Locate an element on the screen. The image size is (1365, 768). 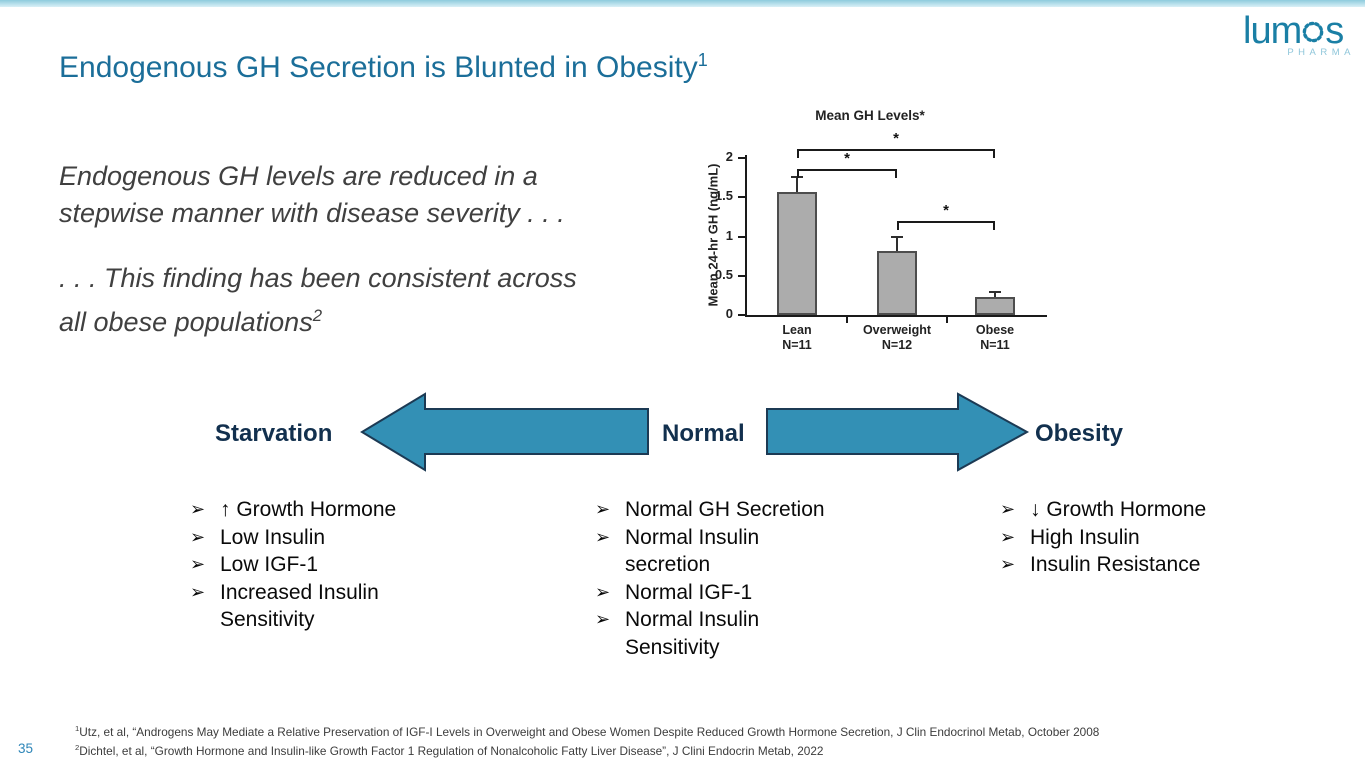
right-arrow-icon is located at coordinates (898, 432).